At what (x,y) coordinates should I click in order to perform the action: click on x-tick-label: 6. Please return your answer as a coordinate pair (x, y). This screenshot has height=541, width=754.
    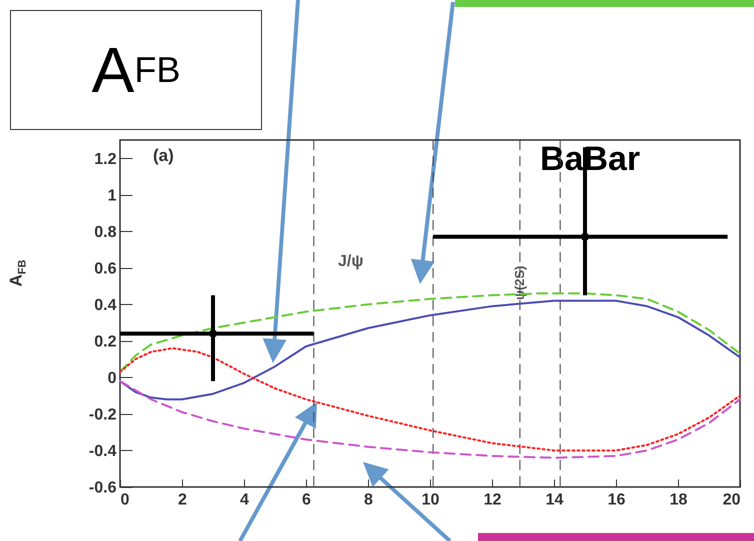
    Looking at the image, I should click on (307, 500).